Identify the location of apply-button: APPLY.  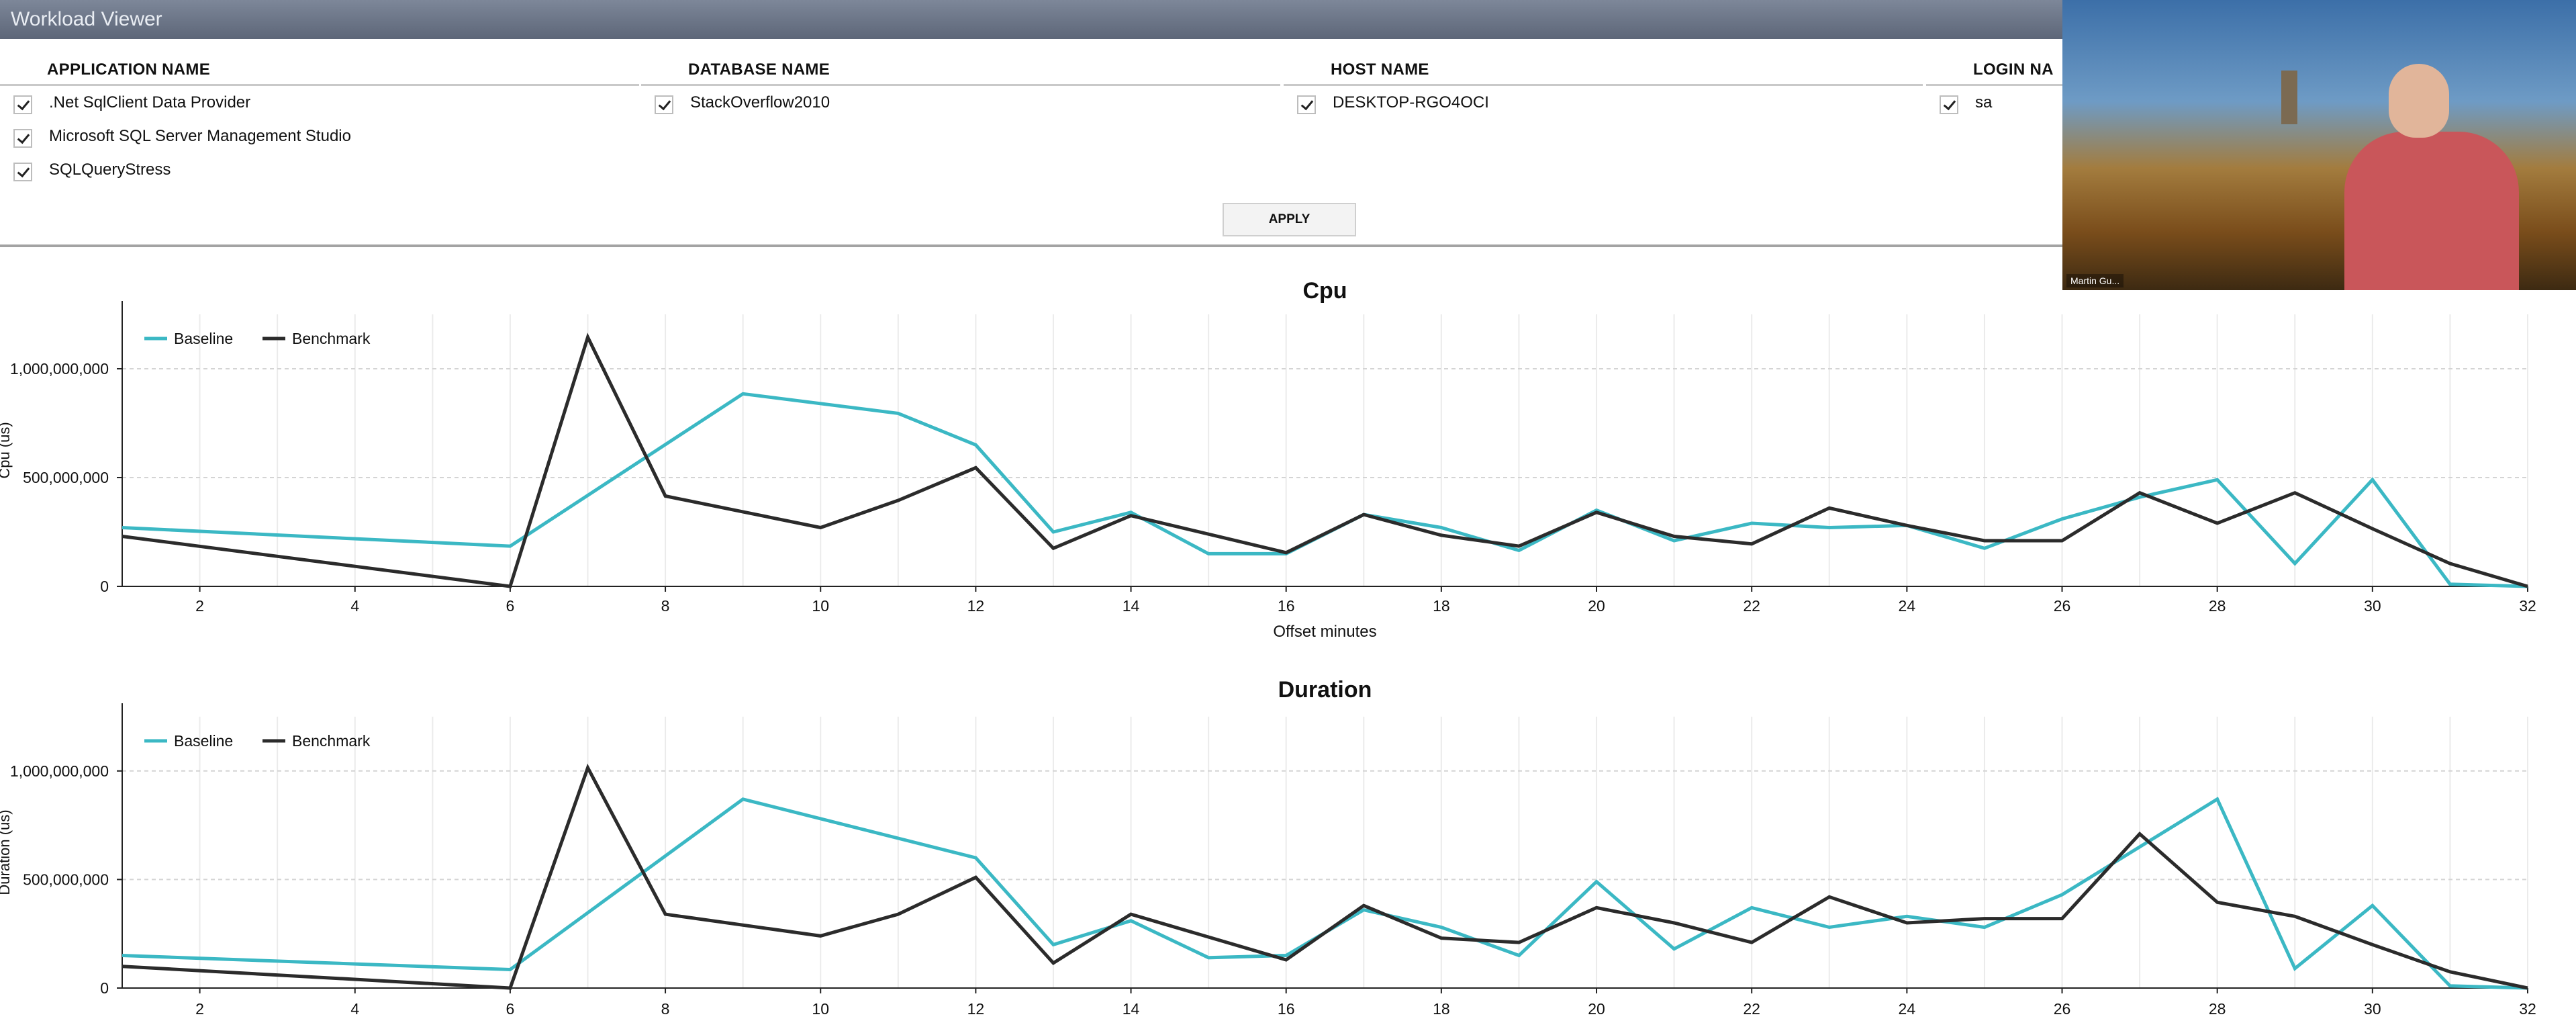
(1289, 220).